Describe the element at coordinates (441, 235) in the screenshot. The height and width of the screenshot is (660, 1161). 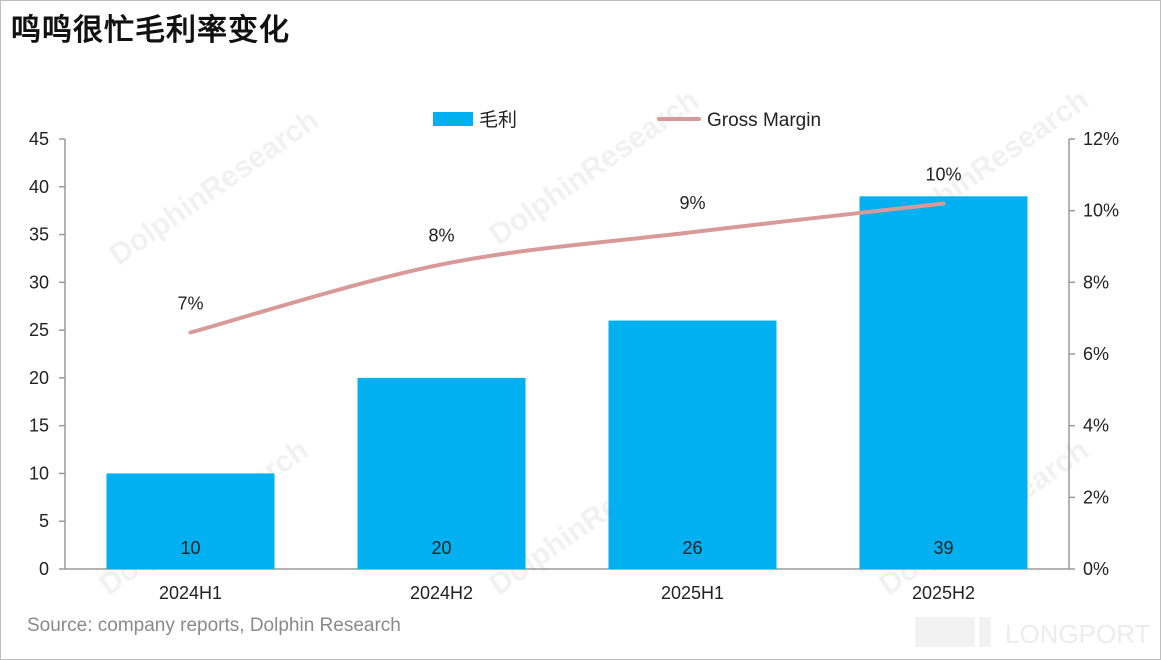
I see `line-data-label: 8%` at that location.